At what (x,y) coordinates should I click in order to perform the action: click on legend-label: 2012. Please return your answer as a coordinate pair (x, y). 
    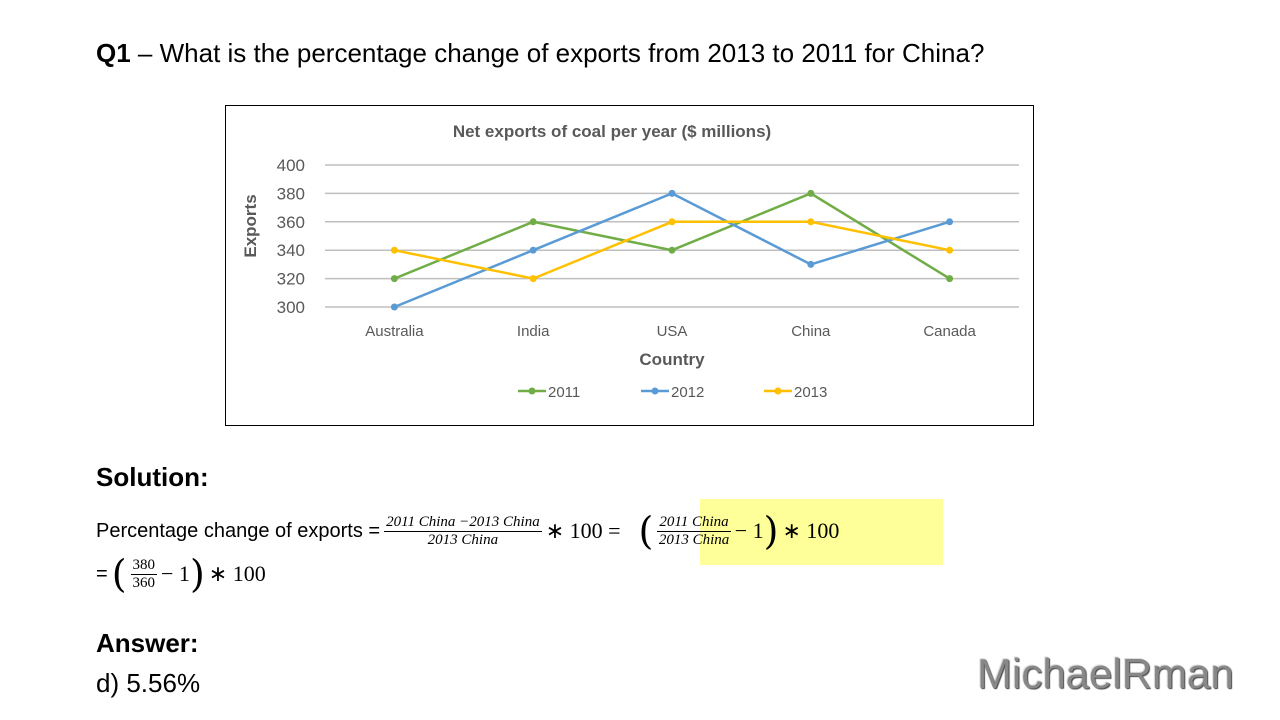
    Looking at the image, I should click on (687, 392).